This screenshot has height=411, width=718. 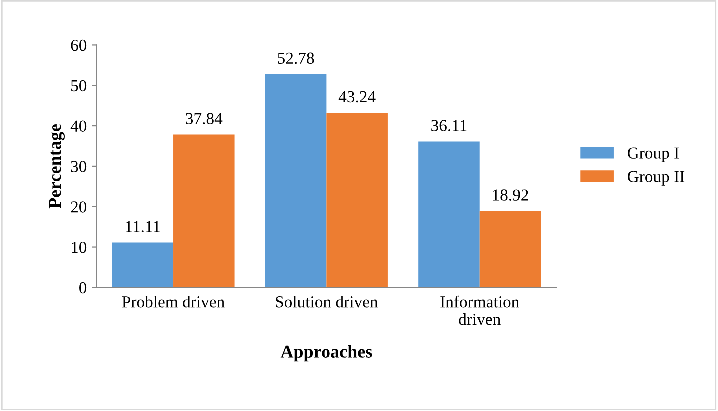 I want to click on y-axis-title: Percentage, so click(x=57, y=166).